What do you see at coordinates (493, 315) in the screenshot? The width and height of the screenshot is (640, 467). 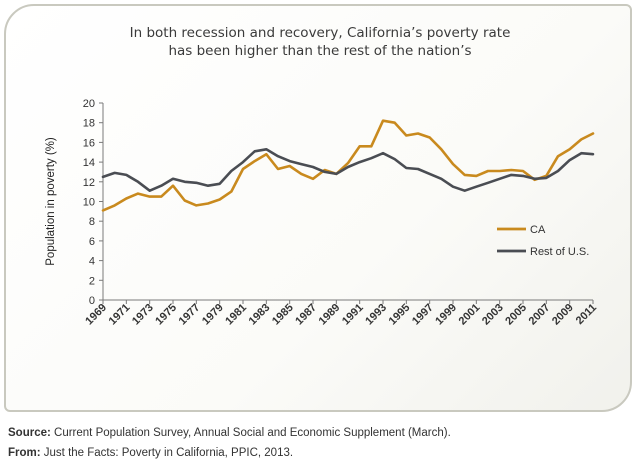 I see `x-tick-label: 2003` at bounding box center [493, 315].